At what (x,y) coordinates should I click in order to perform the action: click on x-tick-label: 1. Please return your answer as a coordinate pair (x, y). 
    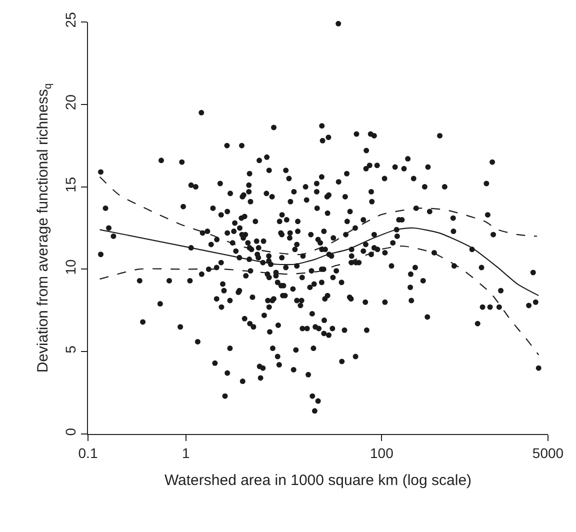
    Looking at the image, I should click on (186, 452).